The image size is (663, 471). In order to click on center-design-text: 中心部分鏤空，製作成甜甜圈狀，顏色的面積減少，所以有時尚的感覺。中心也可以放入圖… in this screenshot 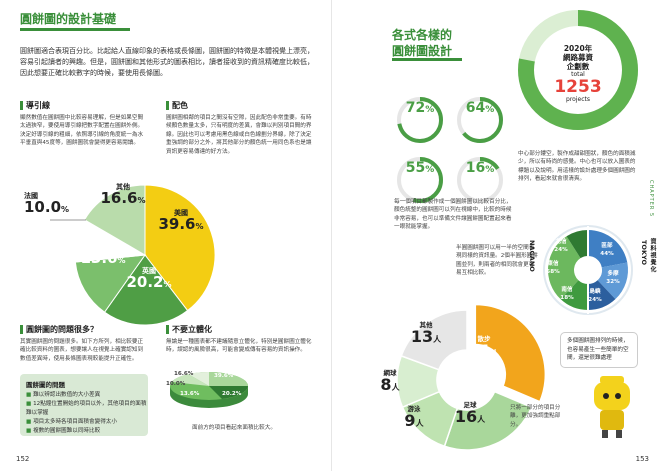, I will do `click(577, 167)`.